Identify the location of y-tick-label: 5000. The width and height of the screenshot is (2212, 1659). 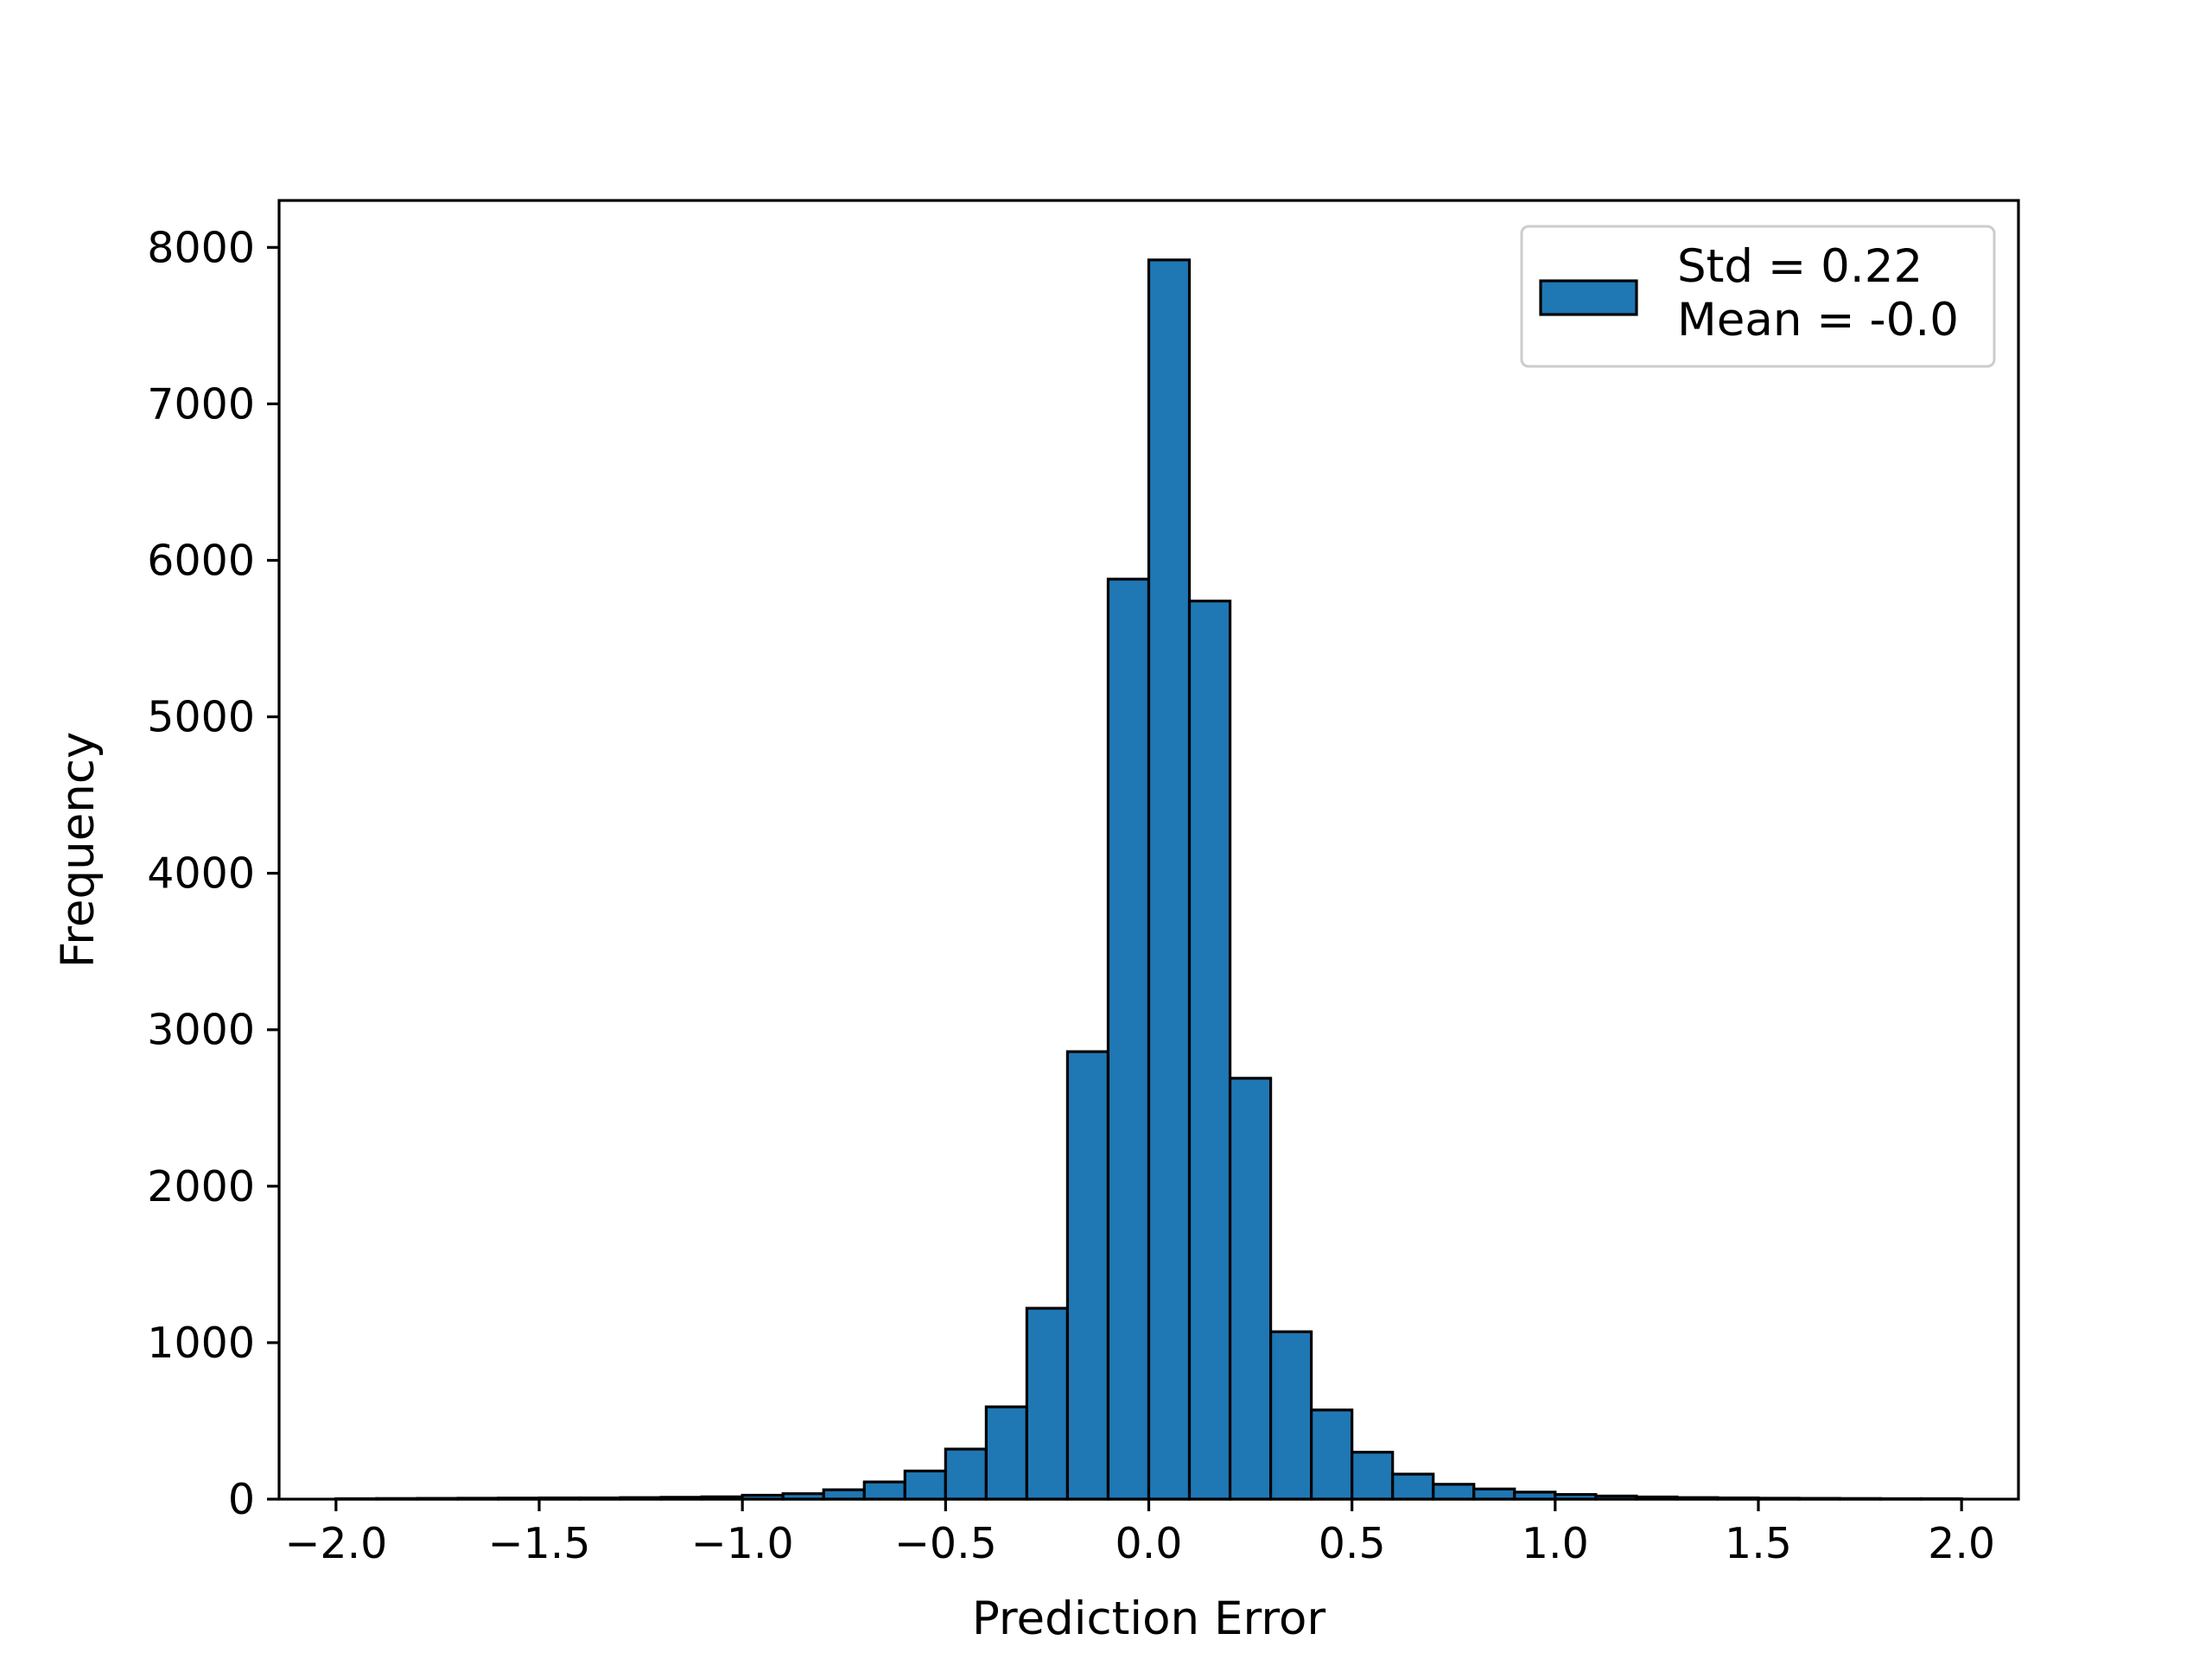
(201, 717).